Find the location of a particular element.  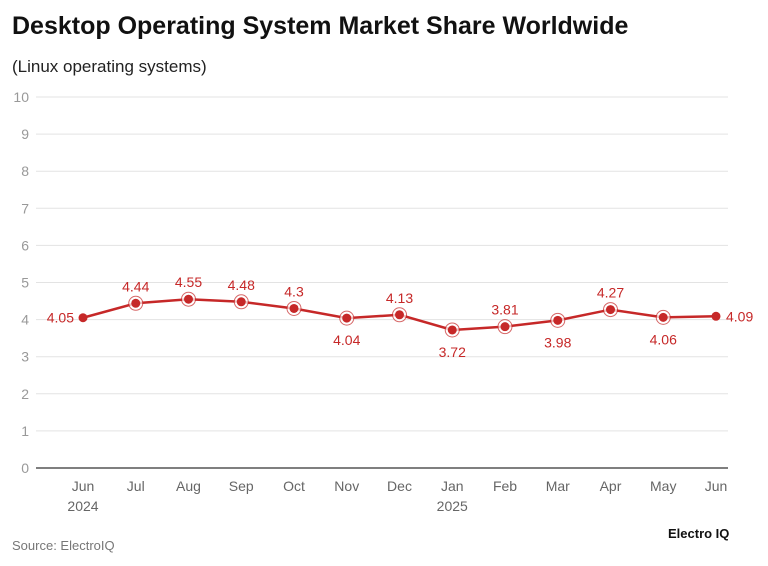

y-tick-label: 2 is located at coordinates (25, 394).